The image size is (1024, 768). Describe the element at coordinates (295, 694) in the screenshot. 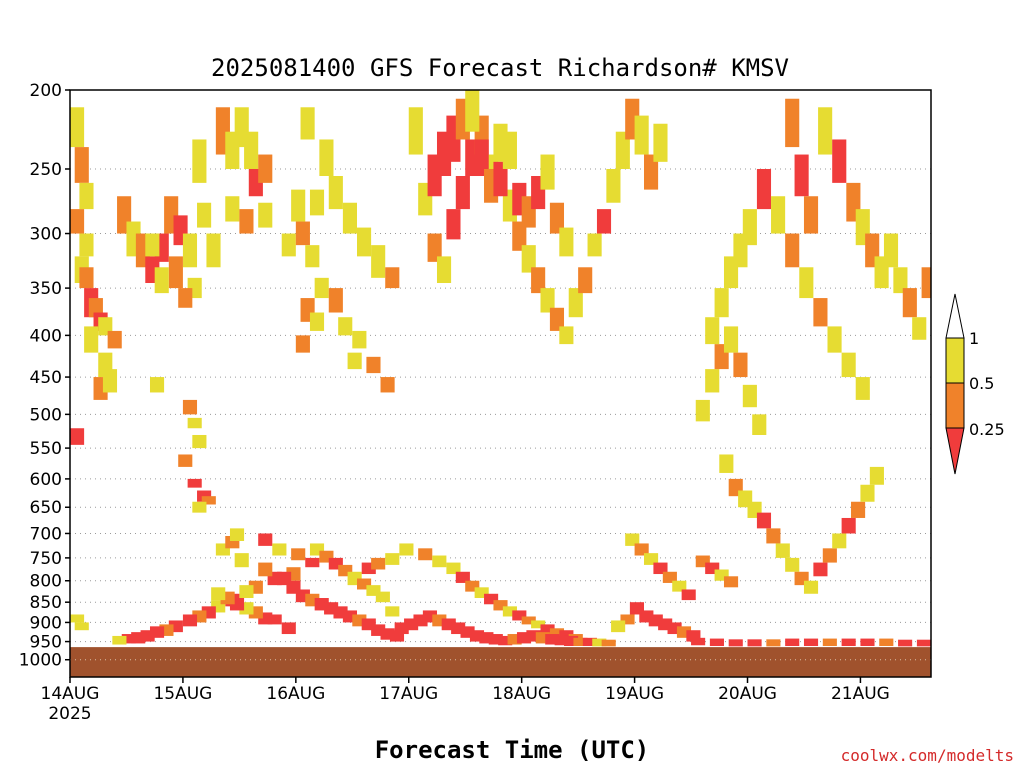

I see `x-tick-label-16AUG: 16AUG` at that location.